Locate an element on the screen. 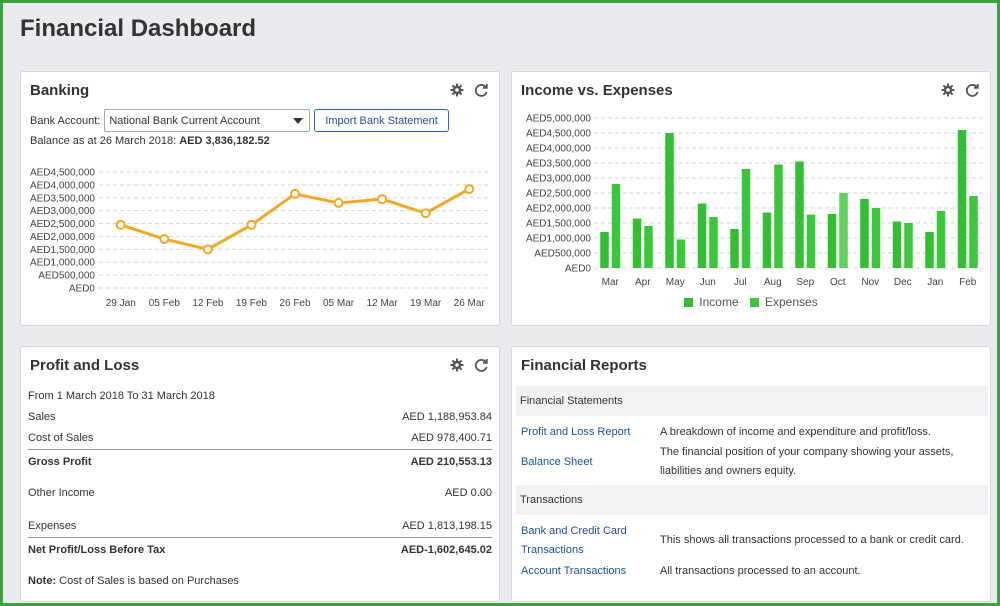 Image resolution: width=1000 pixels, height=606 pixels. x-tick-label: 05 Feb is located at coordinates (165, 303).